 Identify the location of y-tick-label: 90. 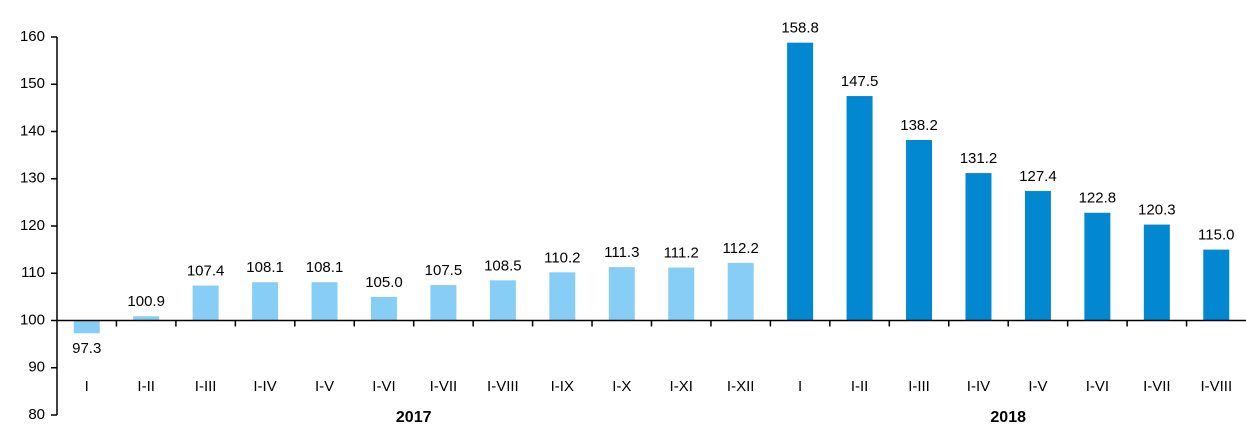
(36, 367).